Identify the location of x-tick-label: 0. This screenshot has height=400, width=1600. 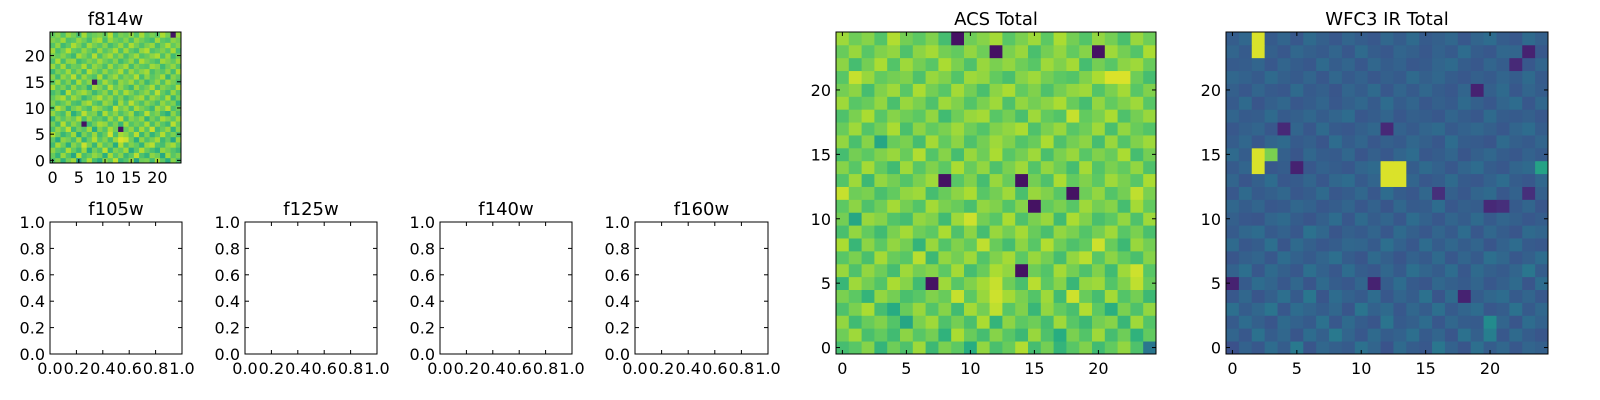
(53, 177).